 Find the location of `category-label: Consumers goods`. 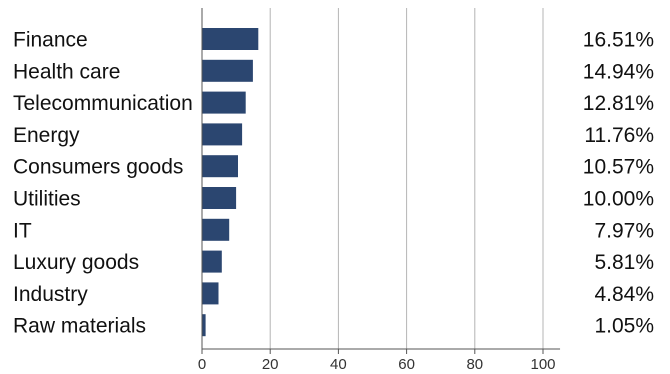

category-label: Consumers goods is located at coordinates (98, 167).